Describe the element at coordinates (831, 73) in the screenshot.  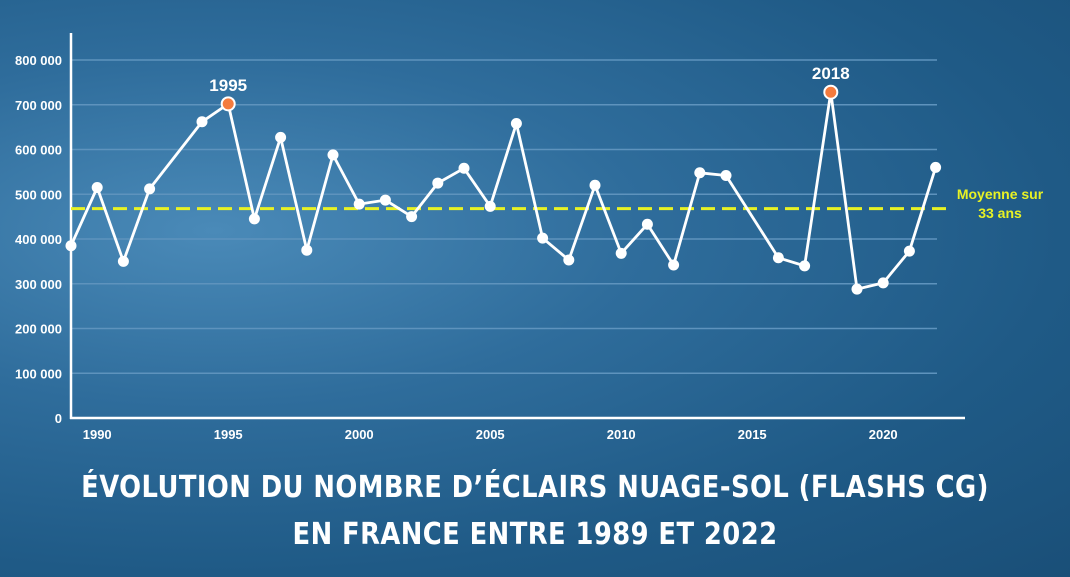
I see `highlight-label: 2018` at that location.